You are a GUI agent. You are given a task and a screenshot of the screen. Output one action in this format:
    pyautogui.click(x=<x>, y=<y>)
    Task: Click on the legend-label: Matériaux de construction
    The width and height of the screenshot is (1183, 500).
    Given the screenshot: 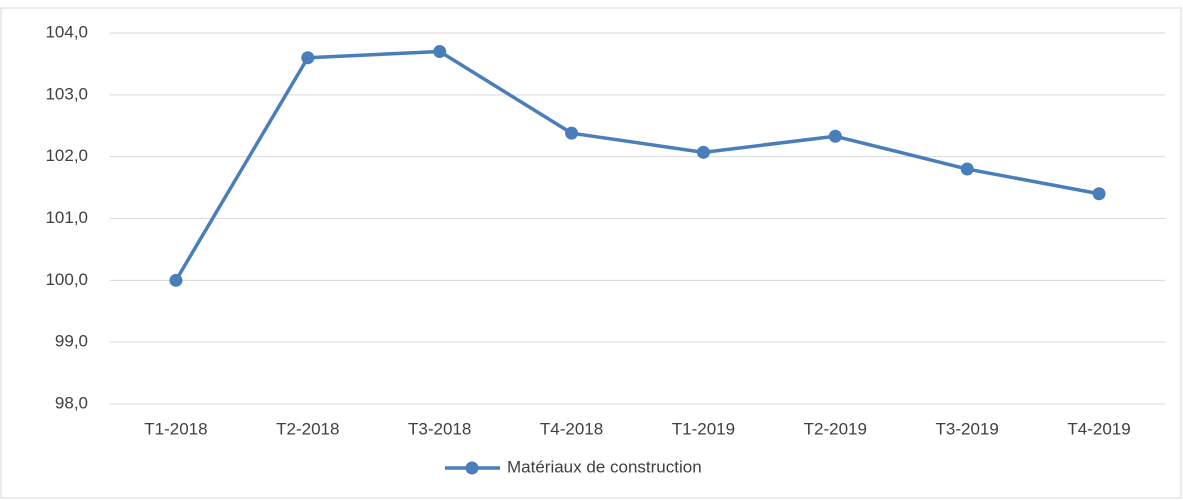 What is the action you would take?
    pyautogui.click(x=604, y=466)
    